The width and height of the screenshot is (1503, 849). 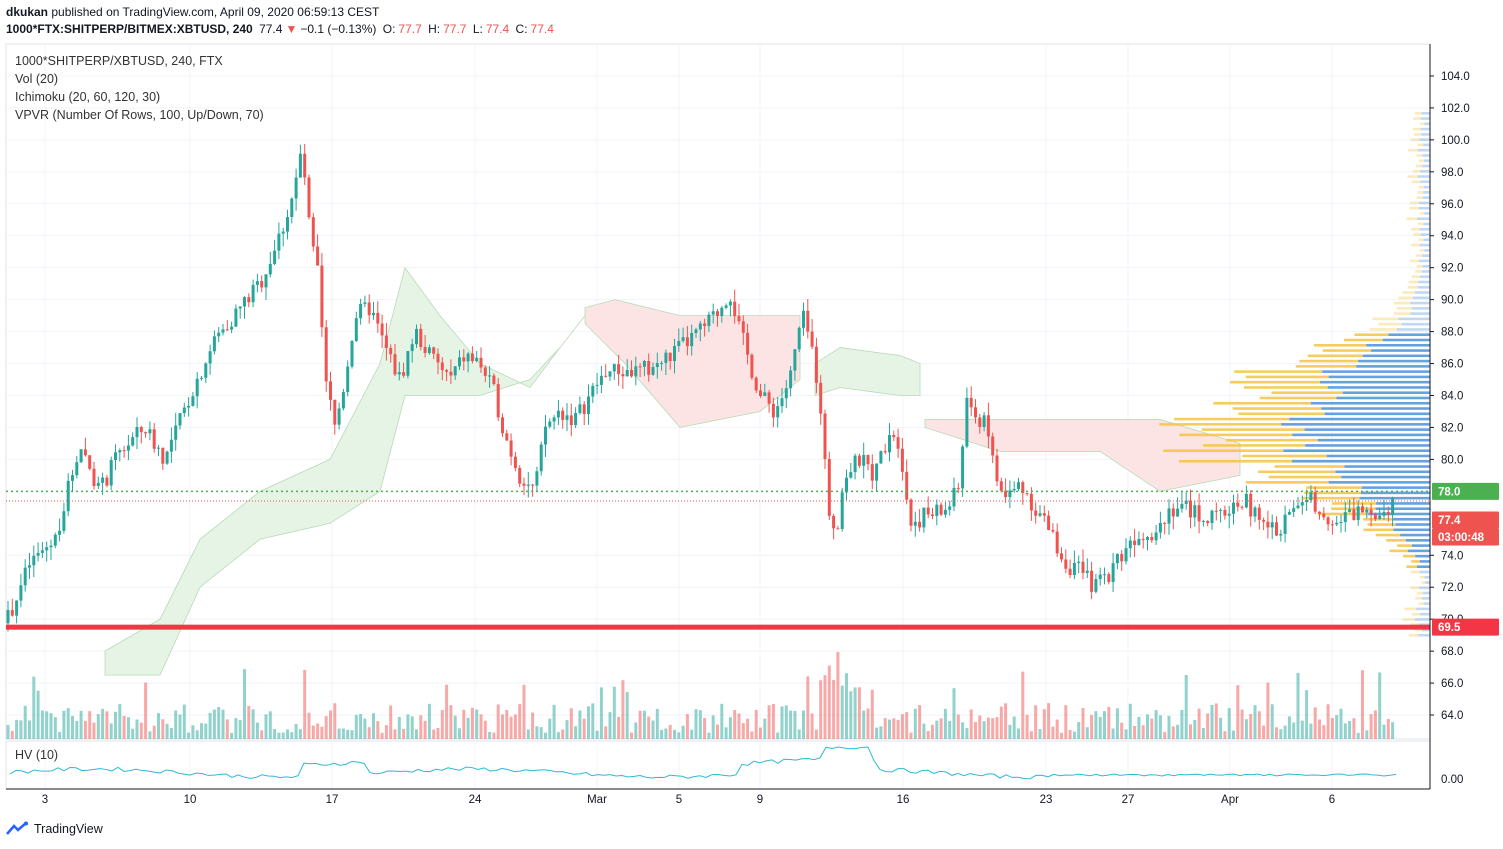 I want to click on support-level-line, so click(x=718, y=627).